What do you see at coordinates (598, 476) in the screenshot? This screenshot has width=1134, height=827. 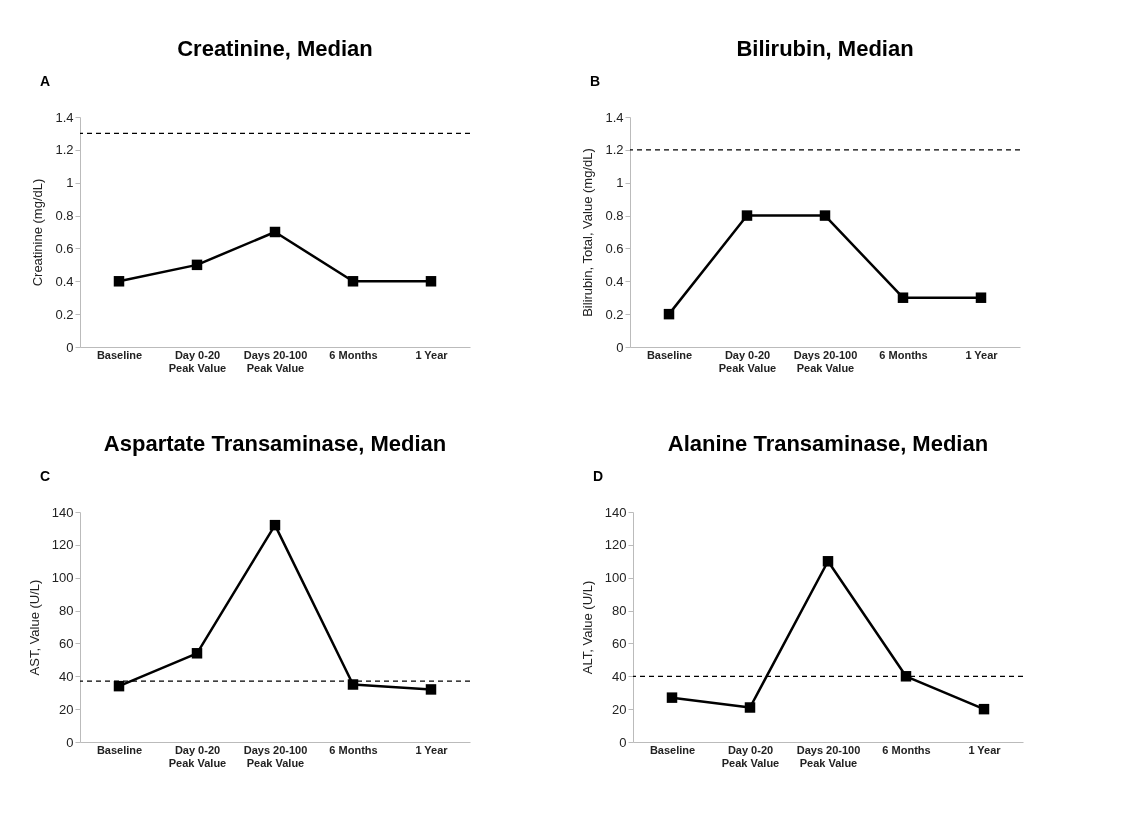 I see `text: D` at bounding box center [598, 476].